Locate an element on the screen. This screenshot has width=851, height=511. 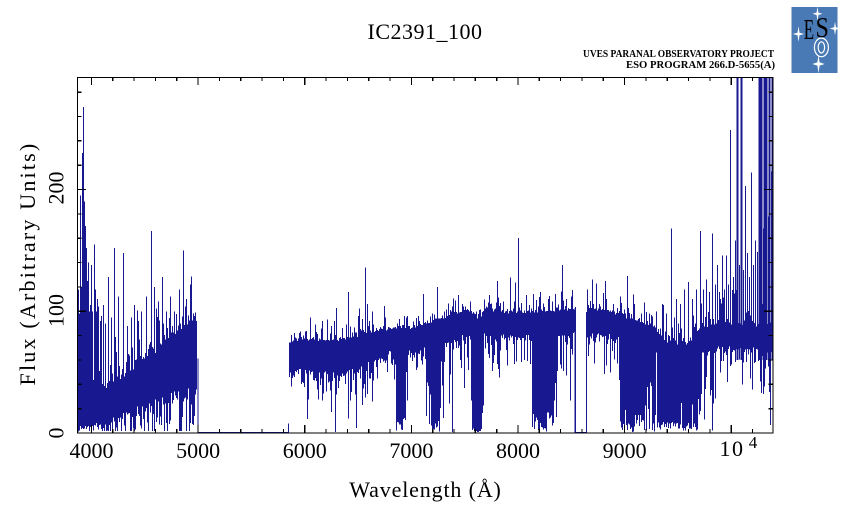
svg-text: IC2391_100 is located at coordinates (425, 31).